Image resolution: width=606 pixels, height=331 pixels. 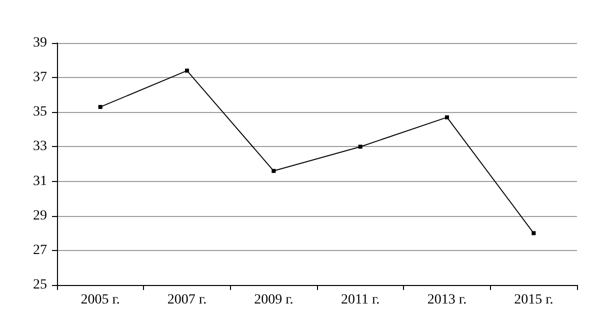 I want to click on y-tick-label: 35, so click(x=40, y=112).